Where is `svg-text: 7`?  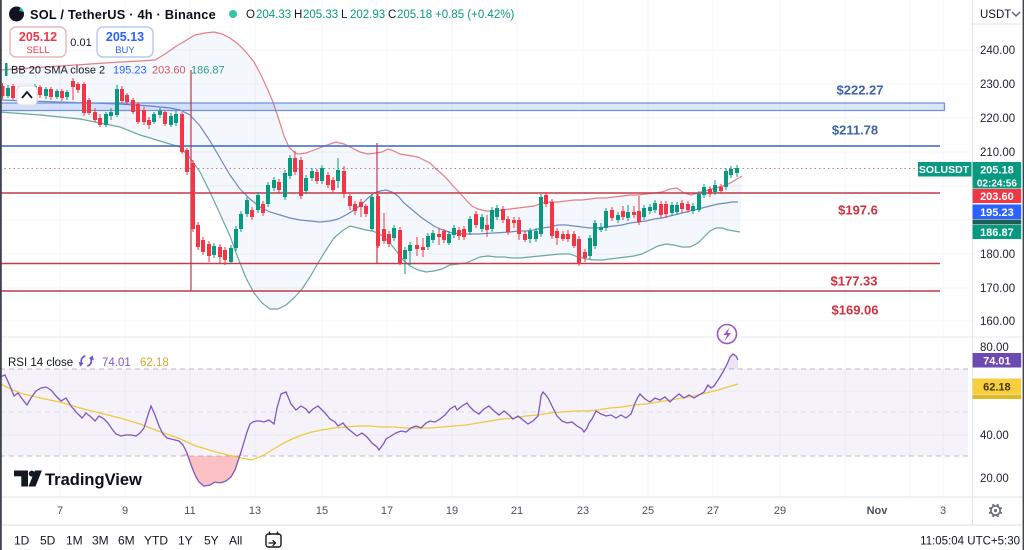 svg-text: 7 is located at coordinates (60, 511).